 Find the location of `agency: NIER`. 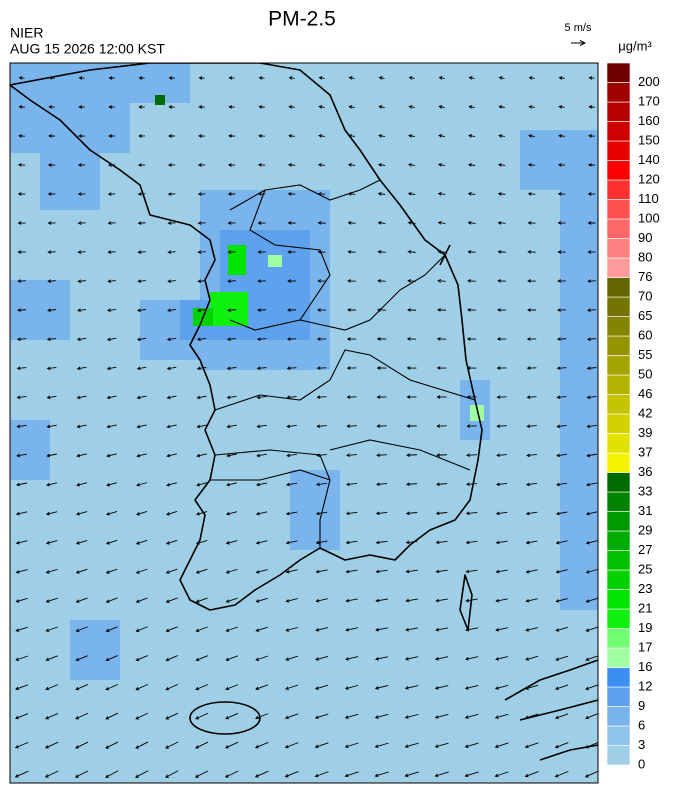

agency: NIER is located at coordinates (26, 33).